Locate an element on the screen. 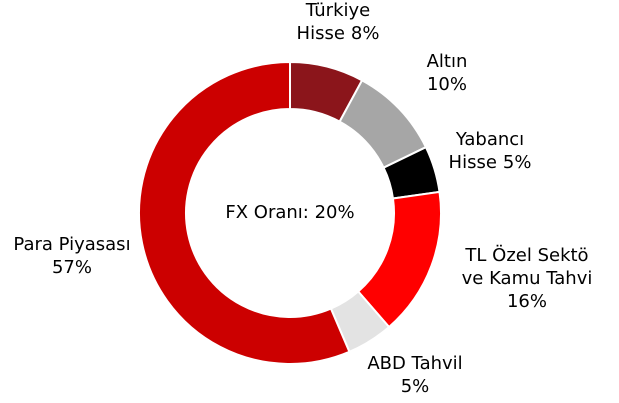 This screenshot has width=619, height=403. value-label: 16% is located at coordinates (527, 301).